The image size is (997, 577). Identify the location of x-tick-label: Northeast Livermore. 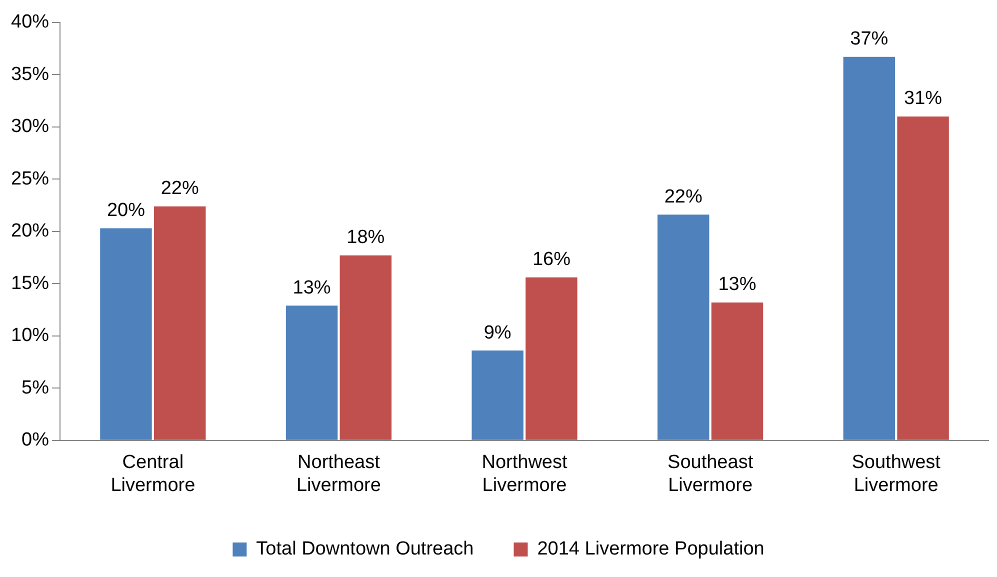
(338, 474).